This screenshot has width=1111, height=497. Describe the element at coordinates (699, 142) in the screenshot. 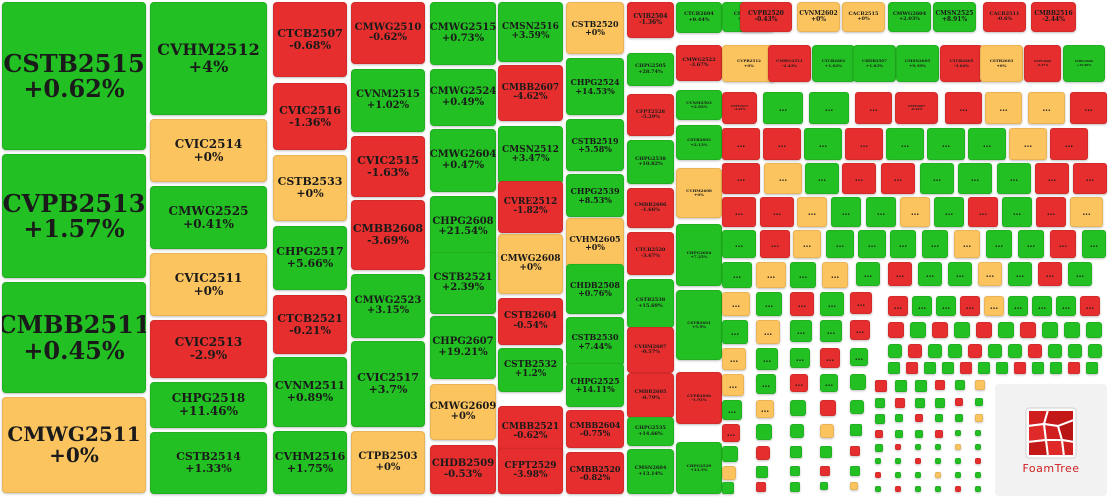

I see `tile-cstb2603: CSTB2603 +2.13%` at that location.